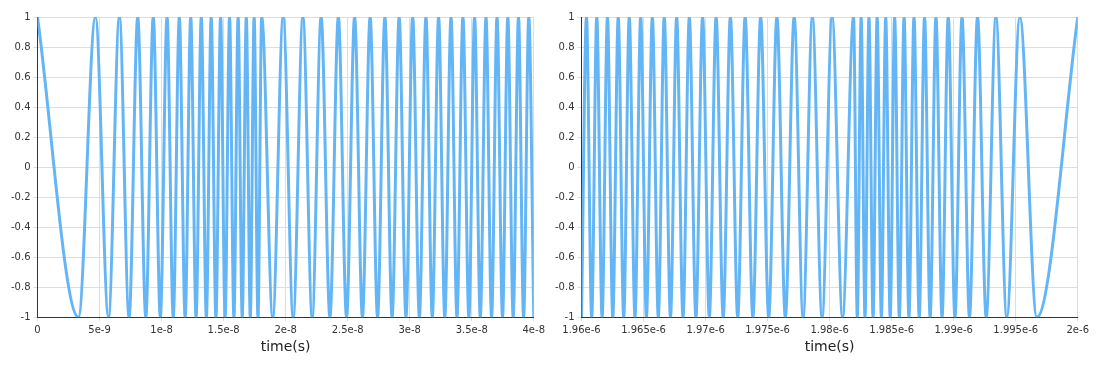 The width and height of the screenshot is (1109, 368). I want to click on x-tick-label: 2e-6, so click(1078, 329).